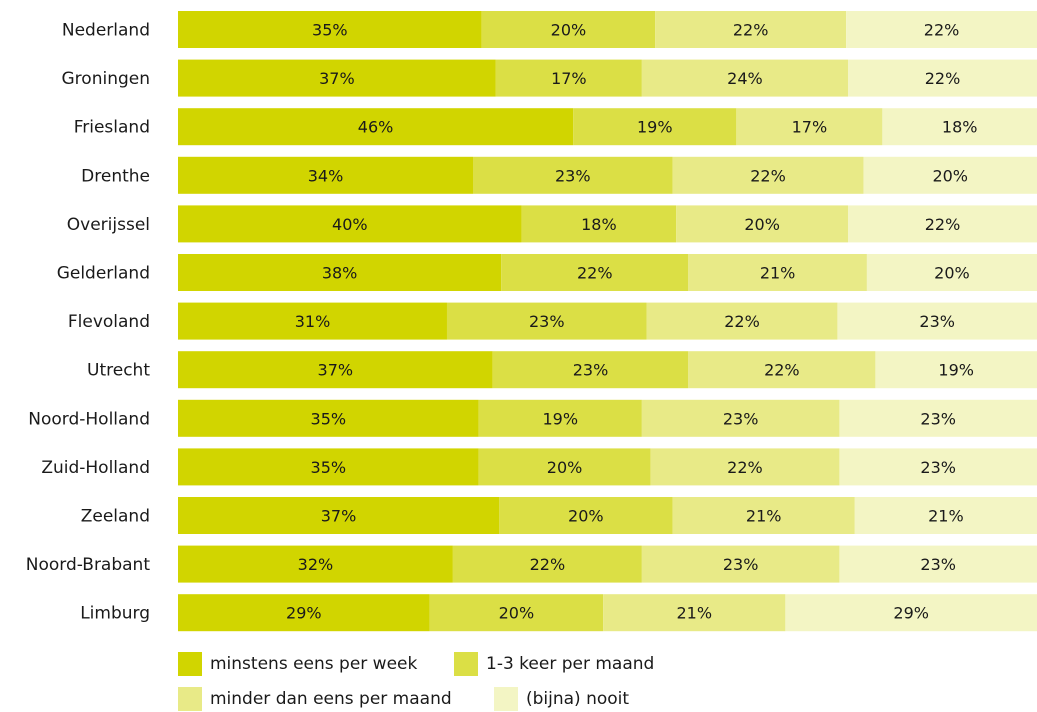 This screenshot has height=712, width=1037. I want to click on legend-item-monthly: 1-3 keer per maand, so click(554, 664).